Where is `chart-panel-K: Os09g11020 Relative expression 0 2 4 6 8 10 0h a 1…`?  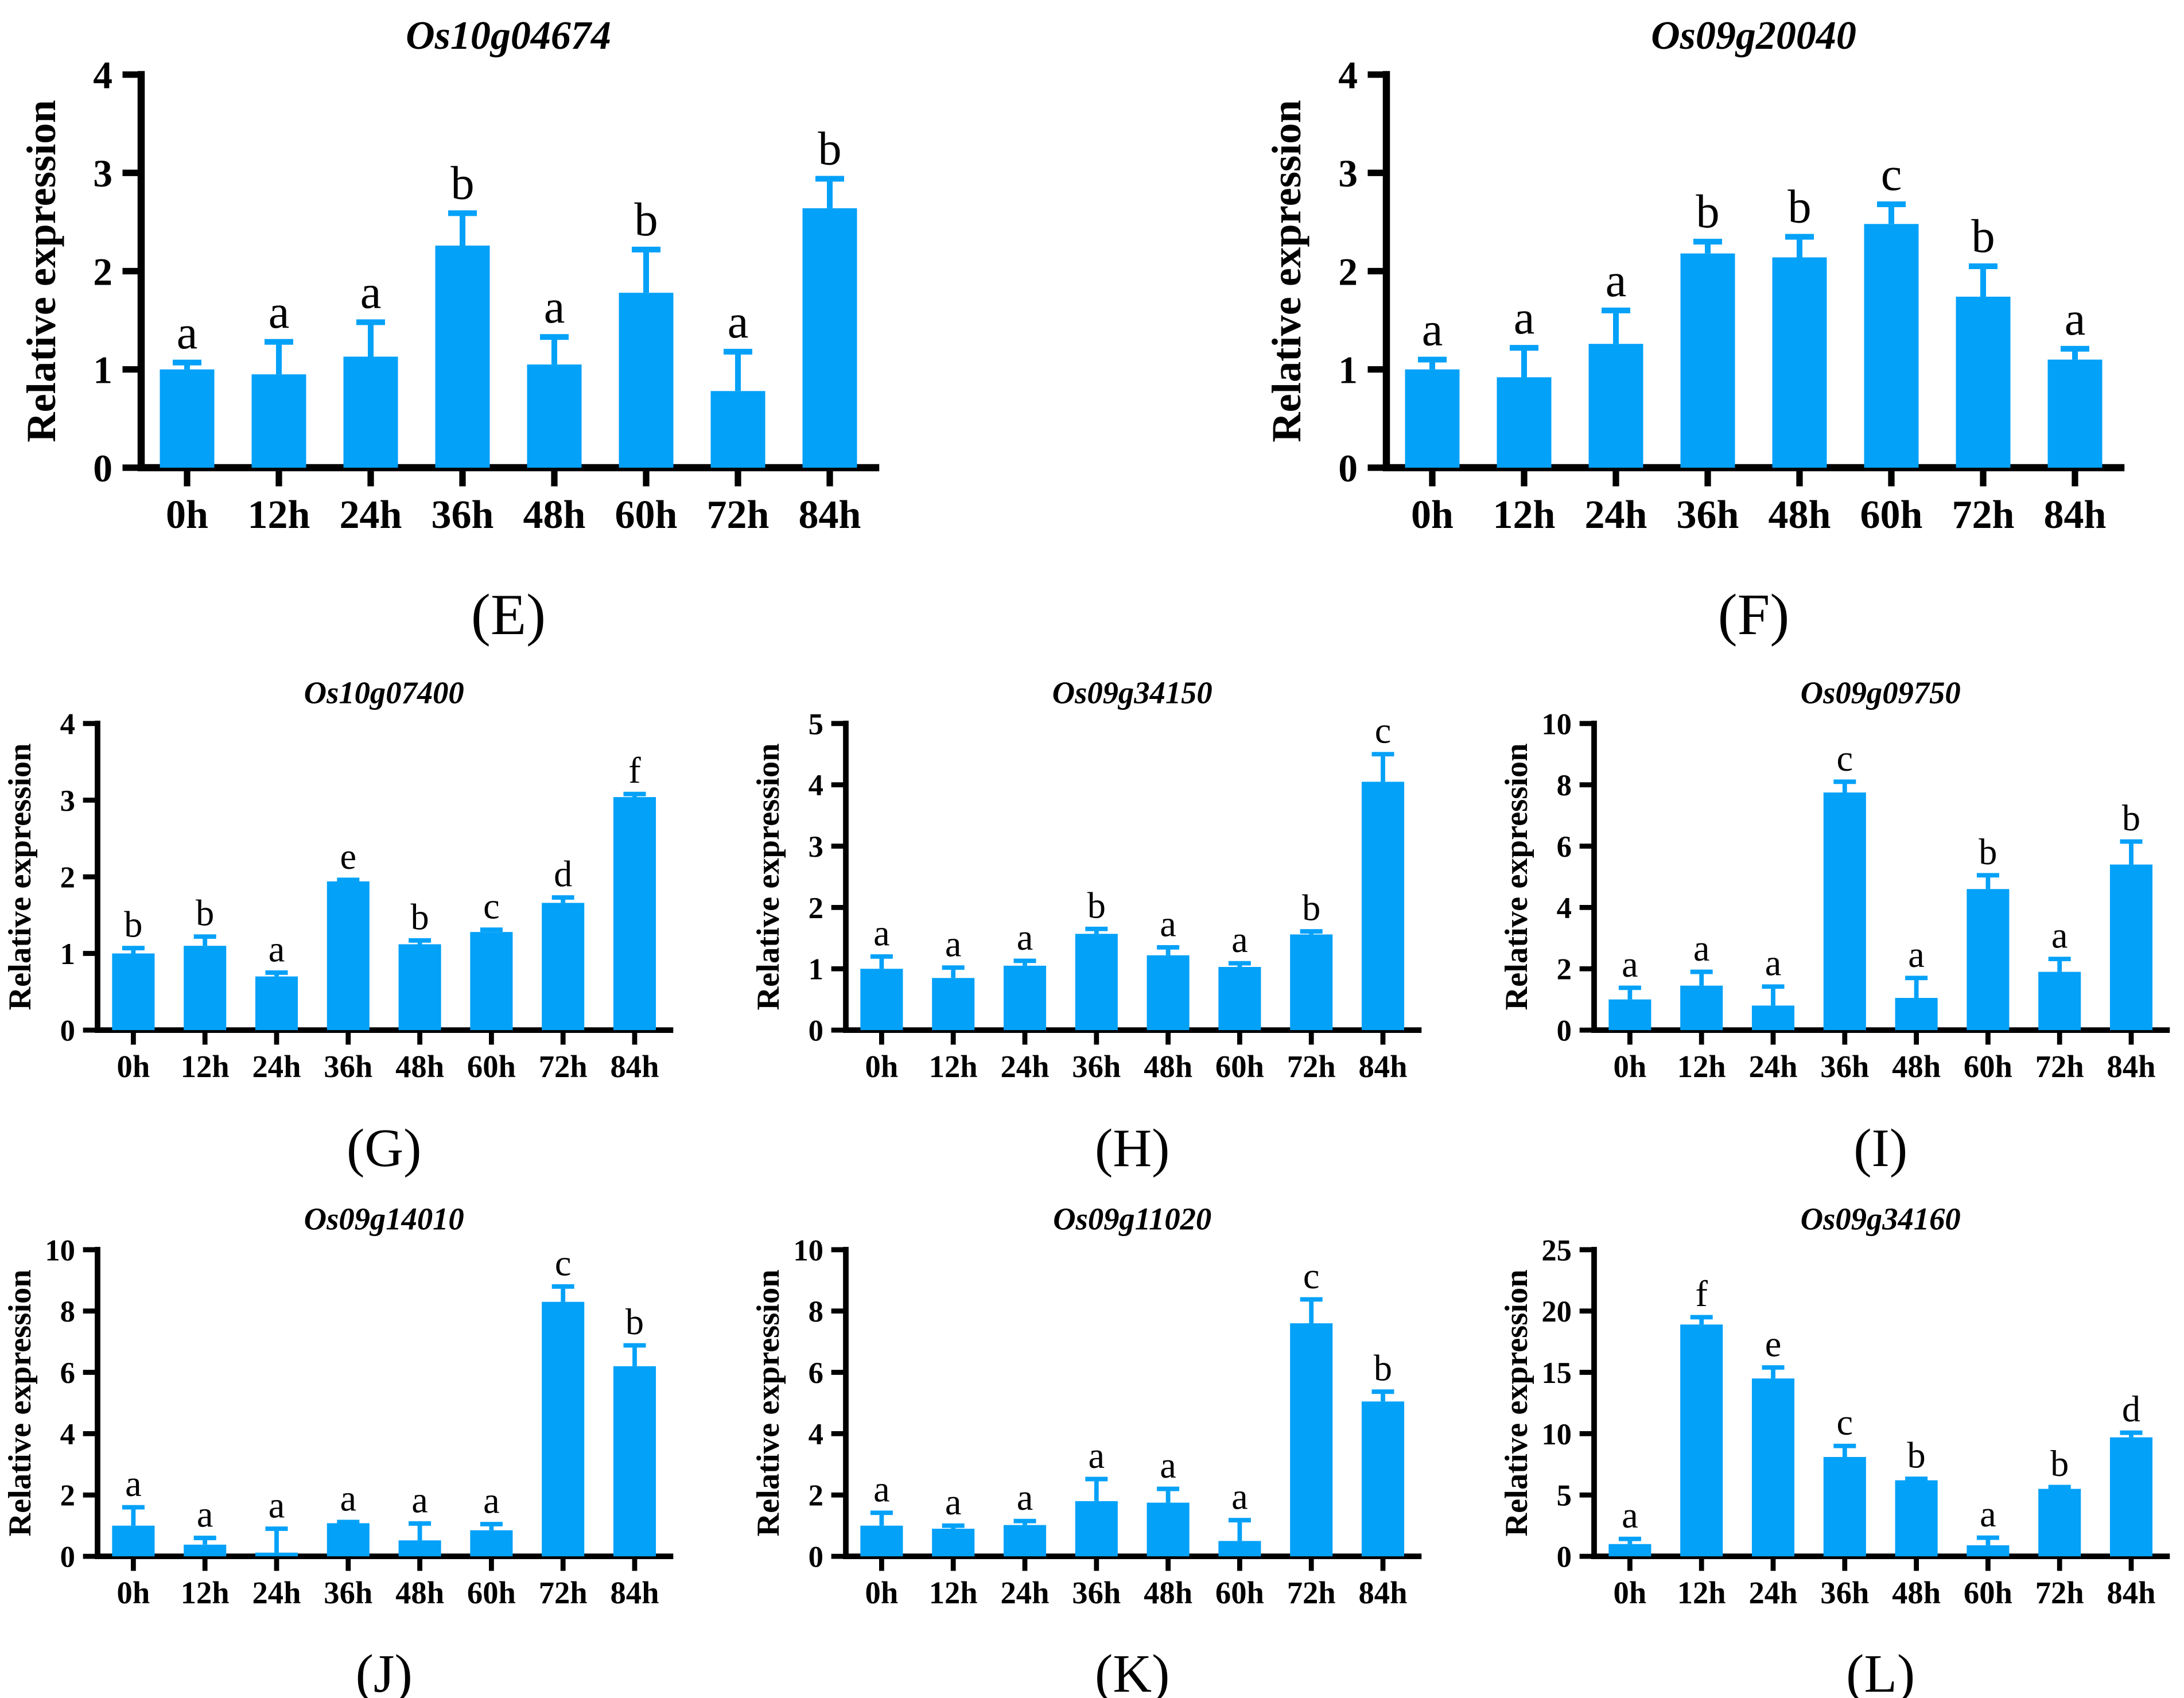
chart-panel-K: Os09g11020 Relative expression 0 2 4 6 8 10 0h a 1… is located at coordinates (1092, 1449).